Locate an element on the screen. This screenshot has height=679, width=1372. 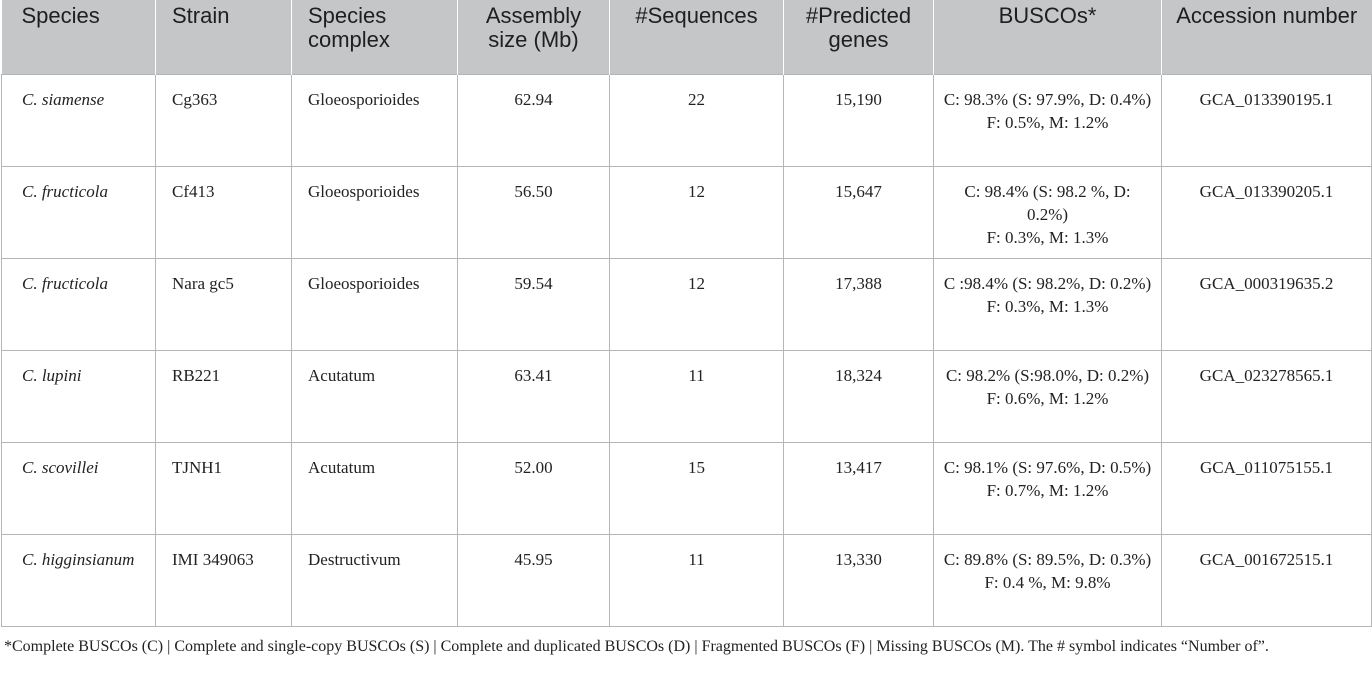
cell-accession: GCA_011075155.1 is located at coordinates (1266, 488).